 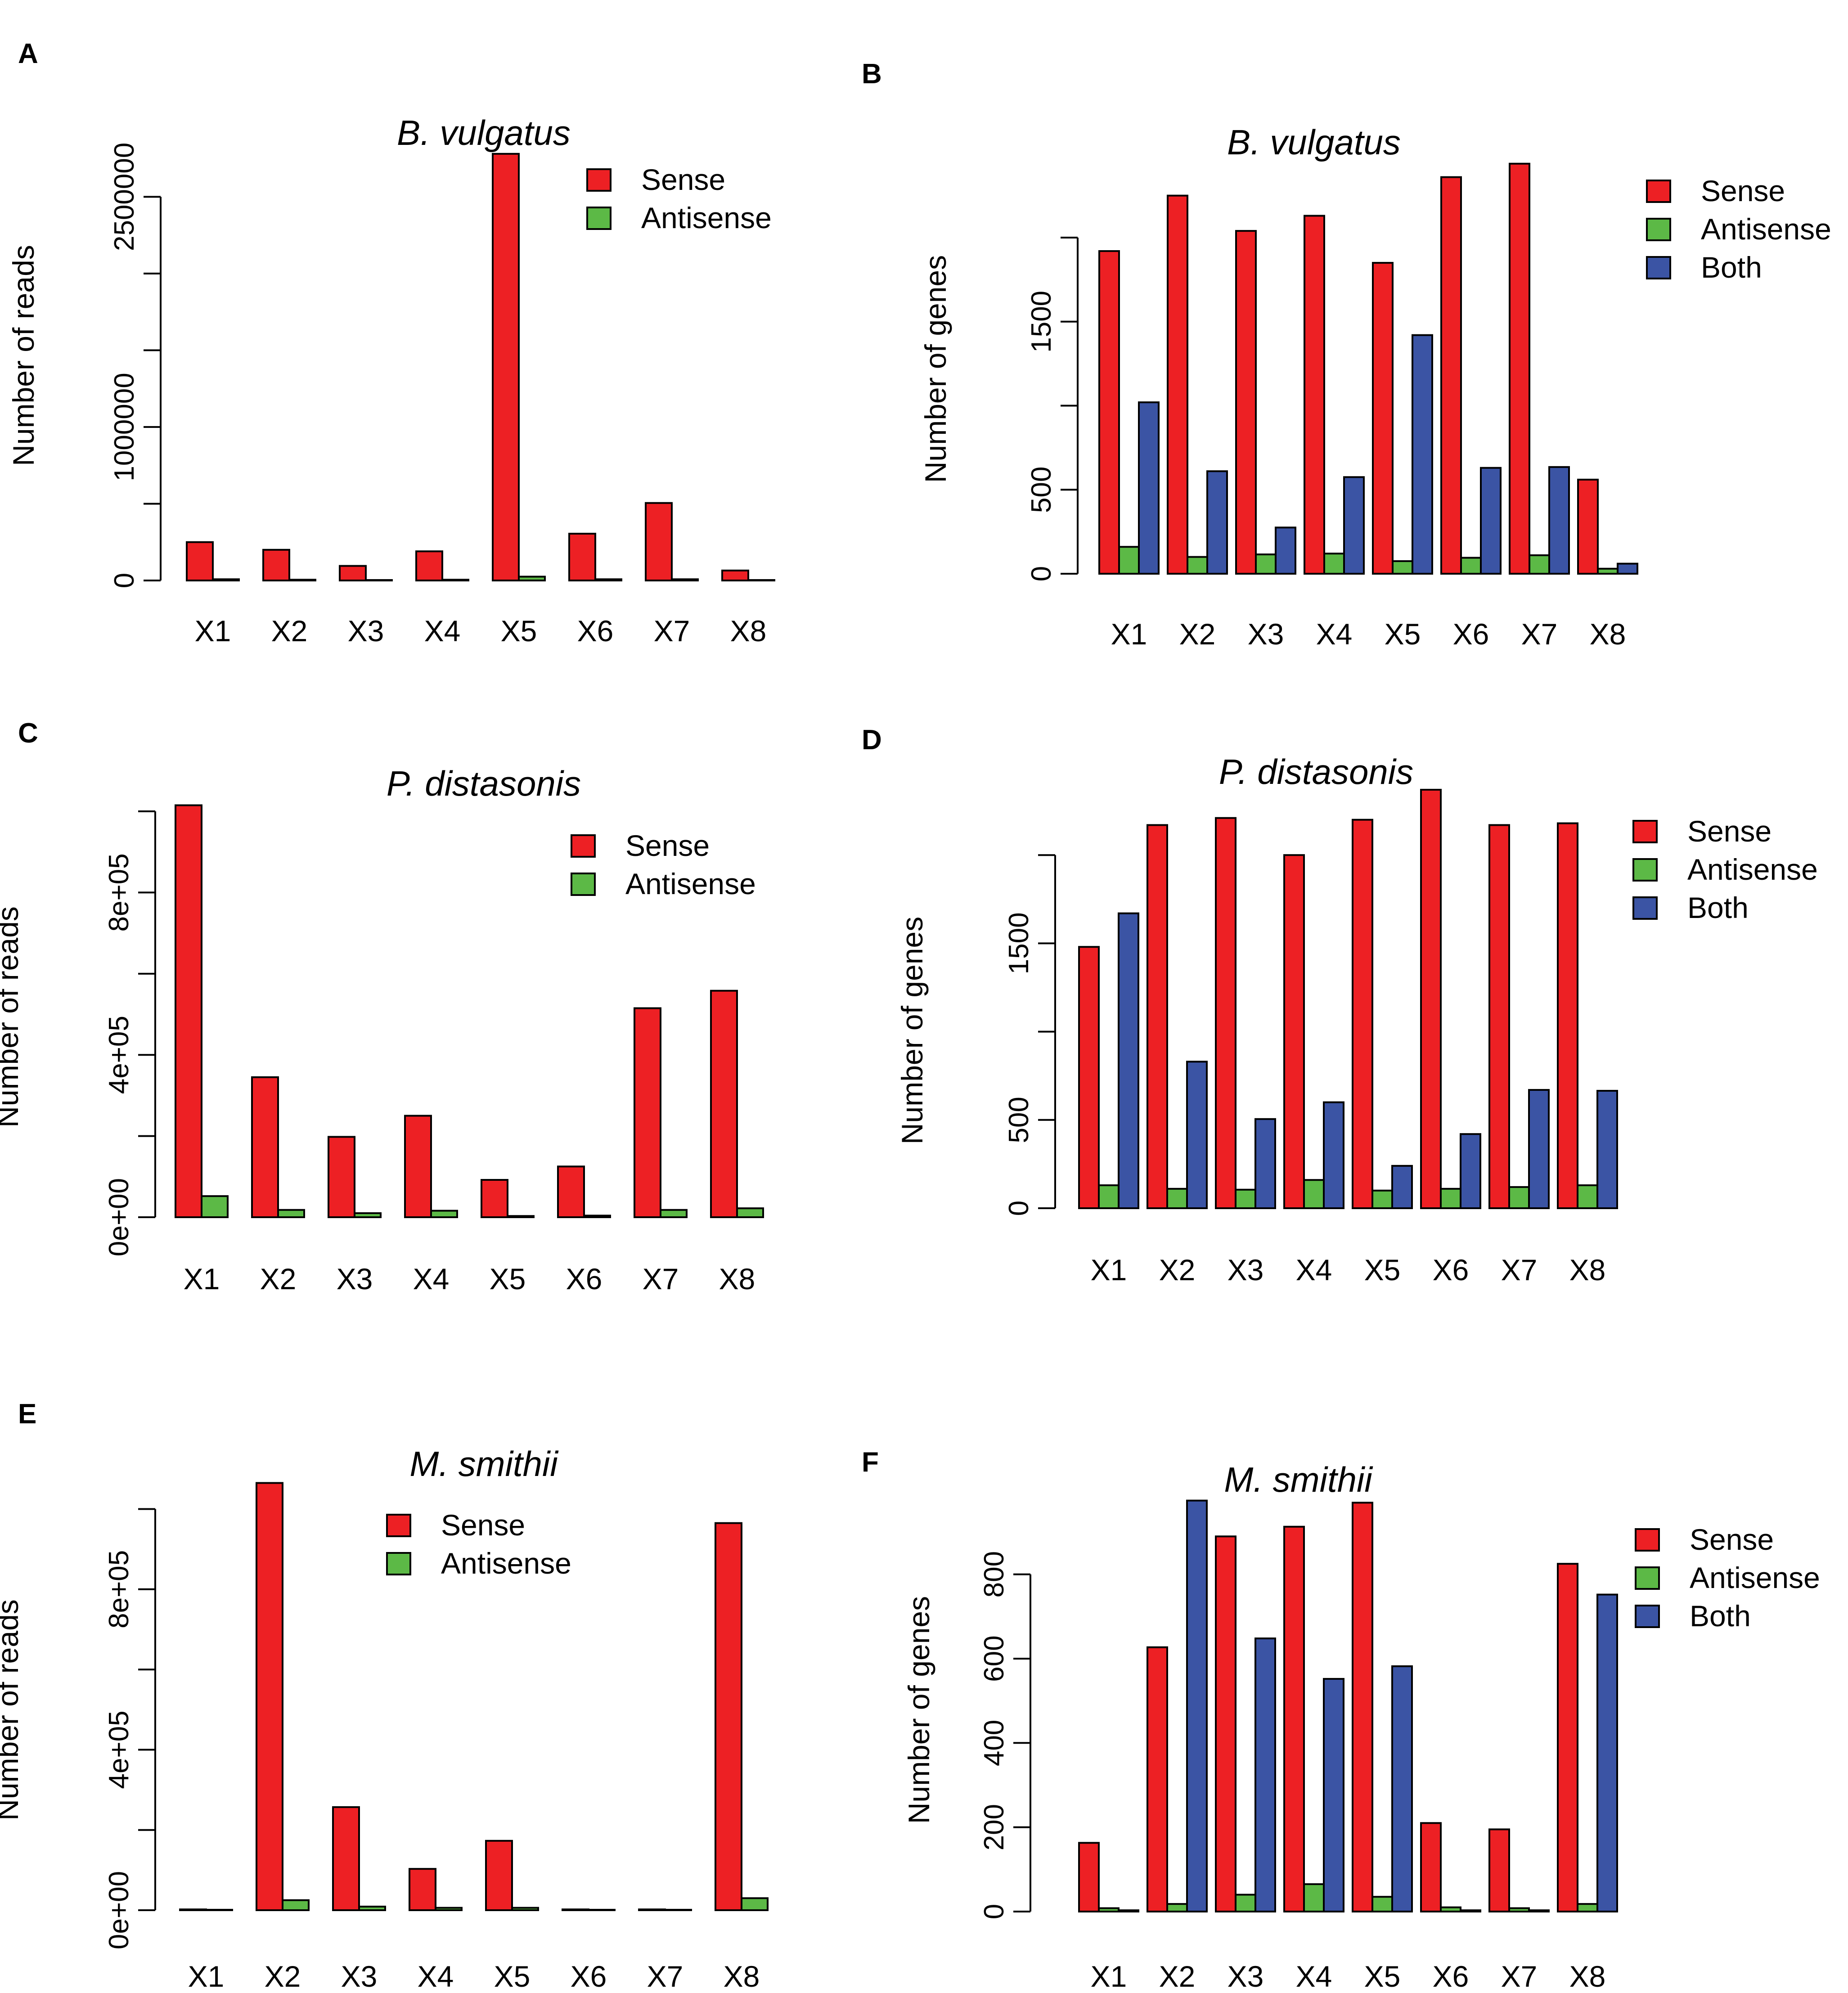 What do you see at coordinates (994, 1743) in the screenshot?
I see `y-tick-label: 400` at bounding box center [994, 1743].